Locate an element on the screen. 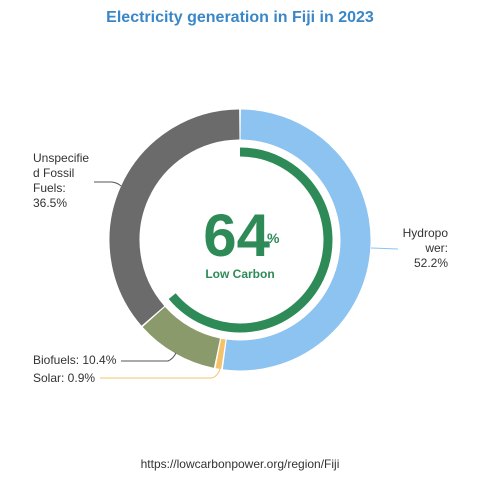 This screenshot has width=480, height=480. leader-biofuels is located at coordinates (149, 357).